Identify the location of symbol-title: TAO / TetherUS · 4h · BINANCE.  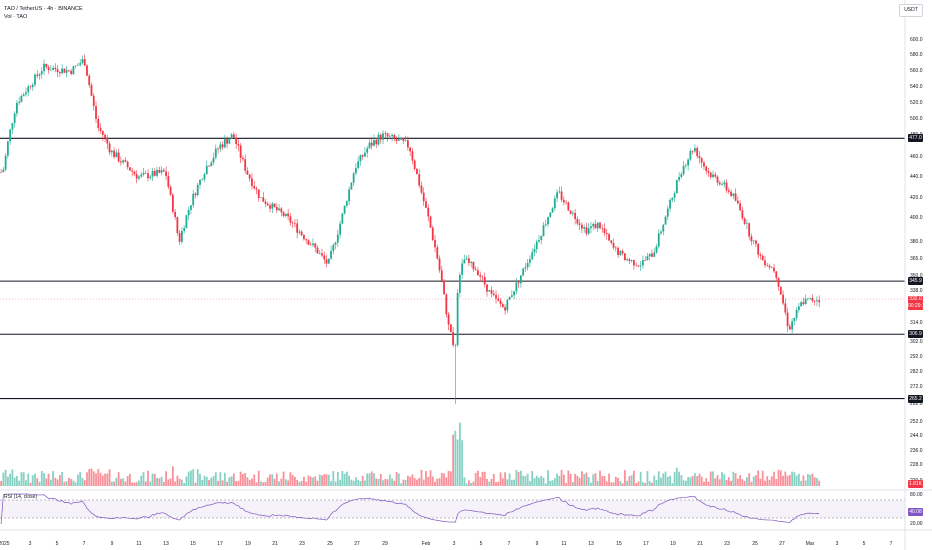
(43, 9).